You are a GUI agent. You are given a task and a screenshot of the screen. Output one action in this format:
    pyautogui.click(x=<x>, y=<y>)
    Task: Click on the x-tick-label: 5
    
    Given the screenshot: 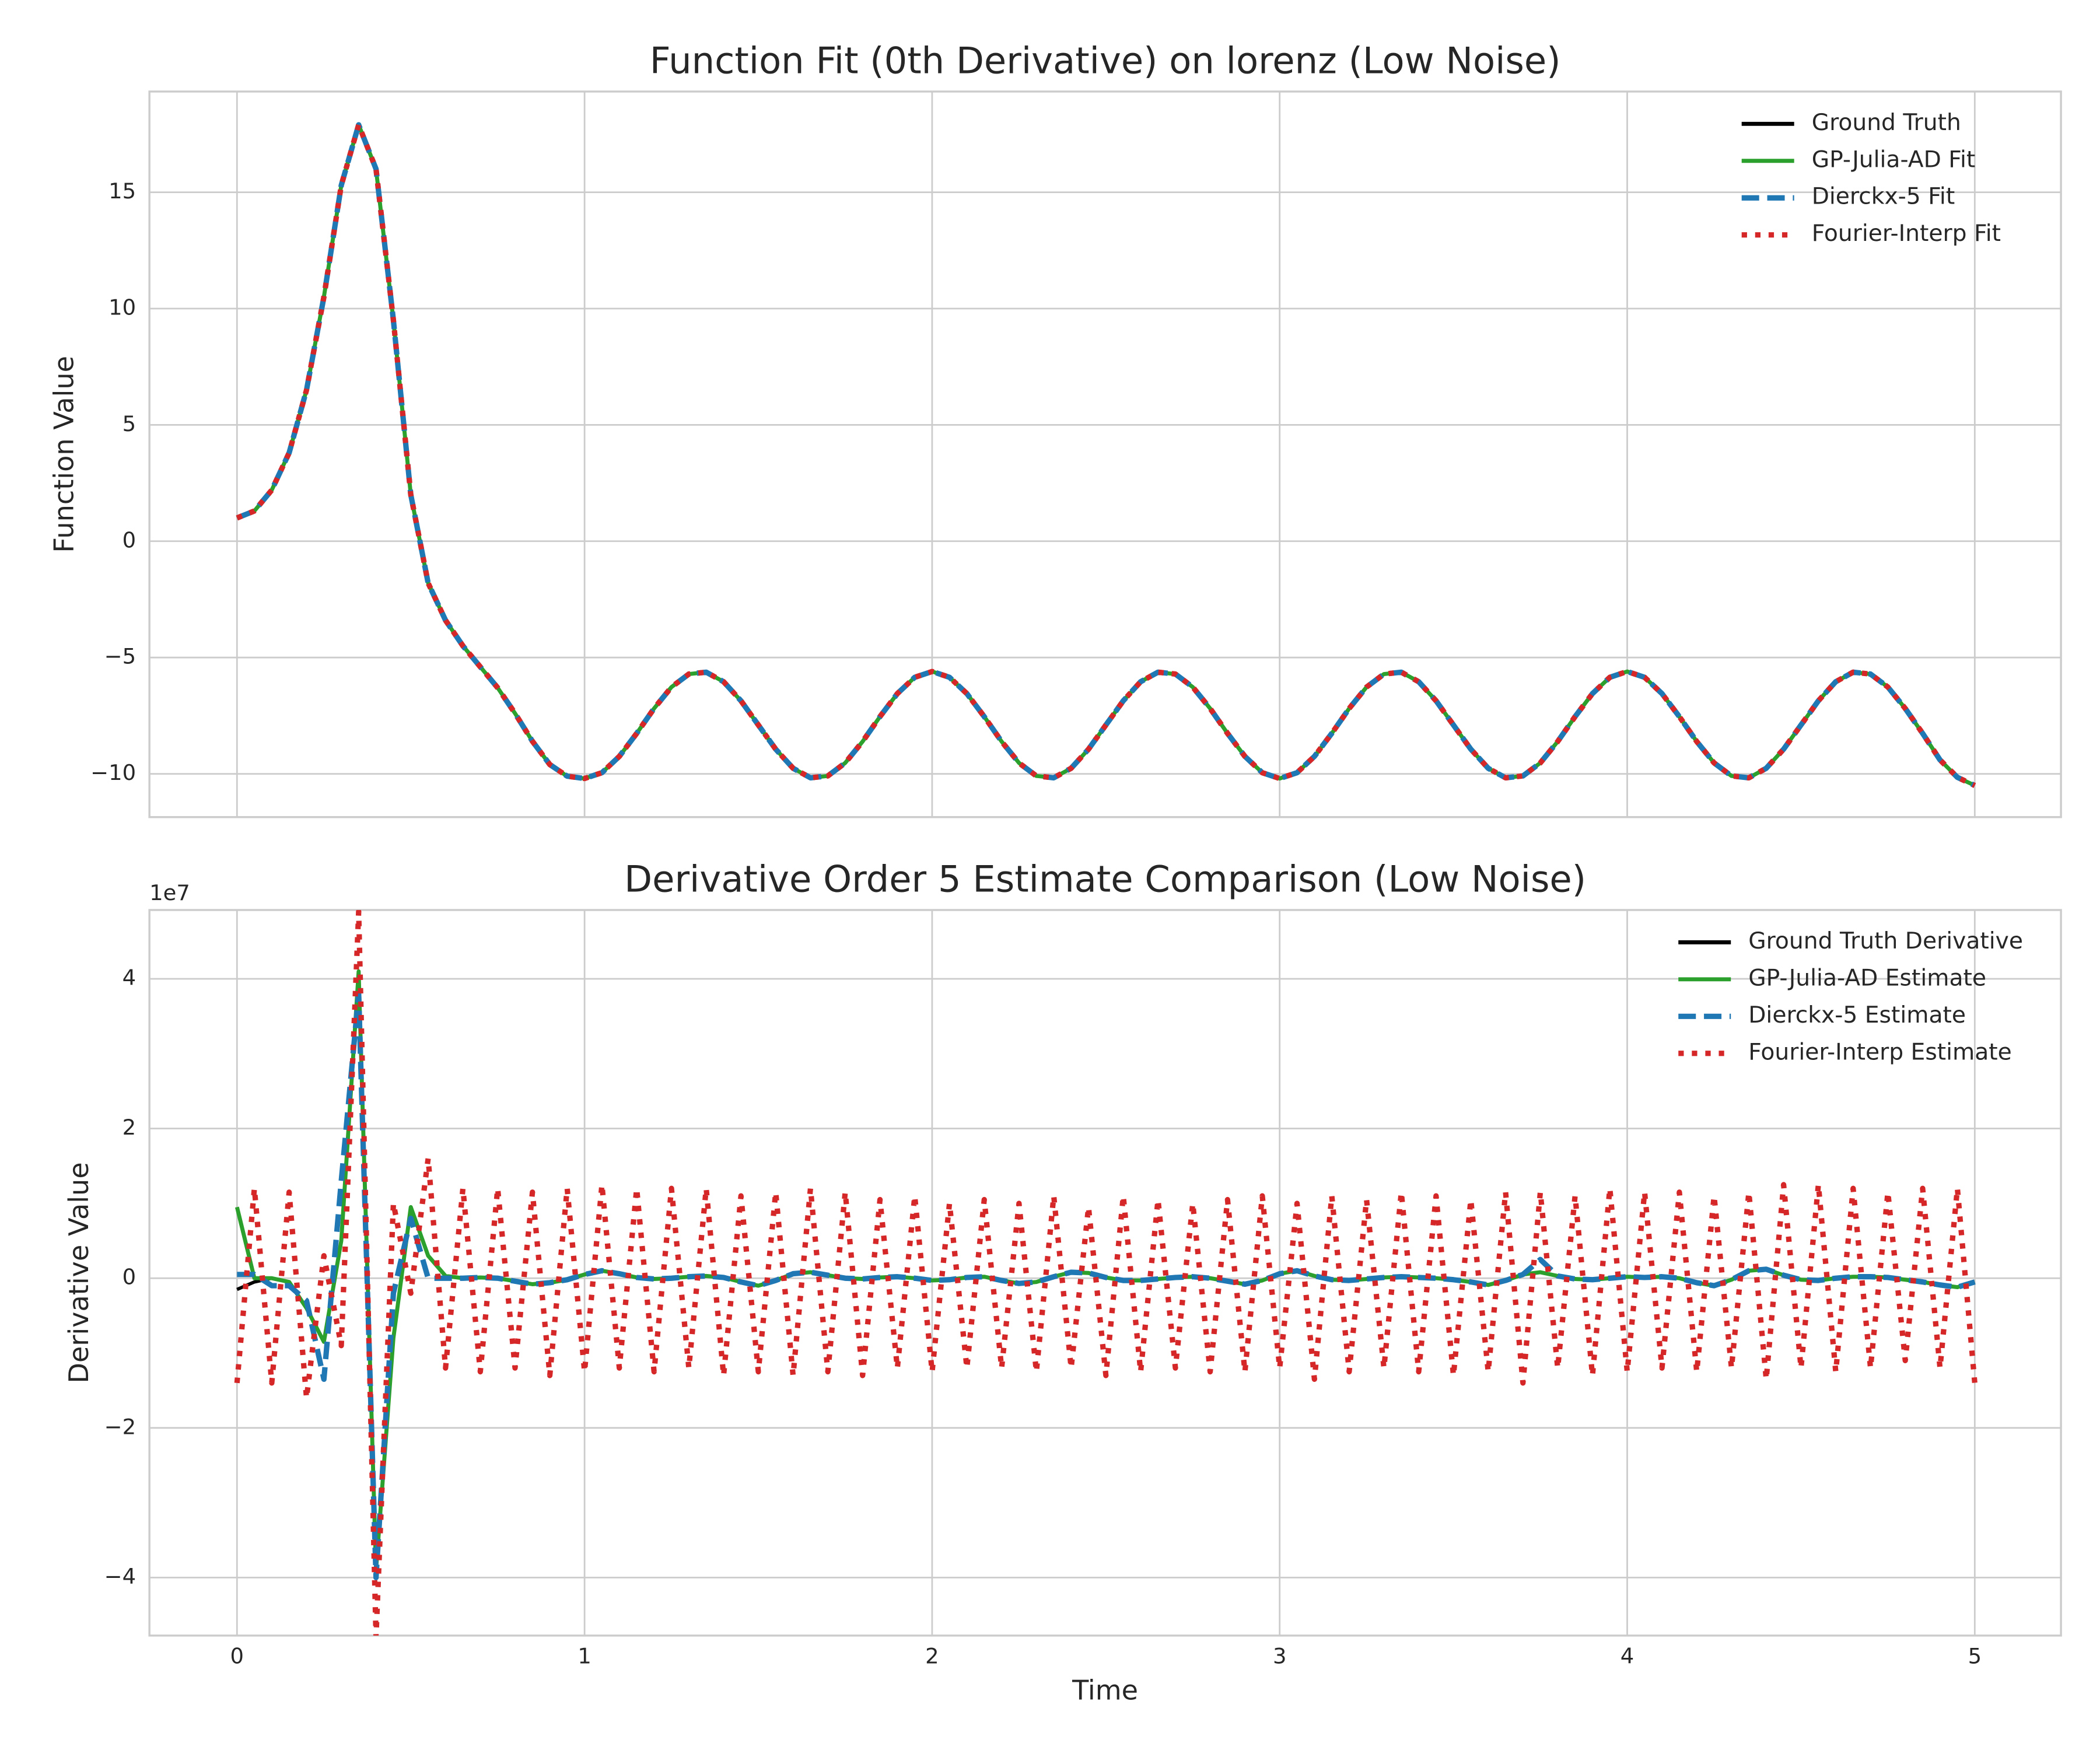 What is the action you would take?
    pyautogui.click(x=1975, y=1655)
    